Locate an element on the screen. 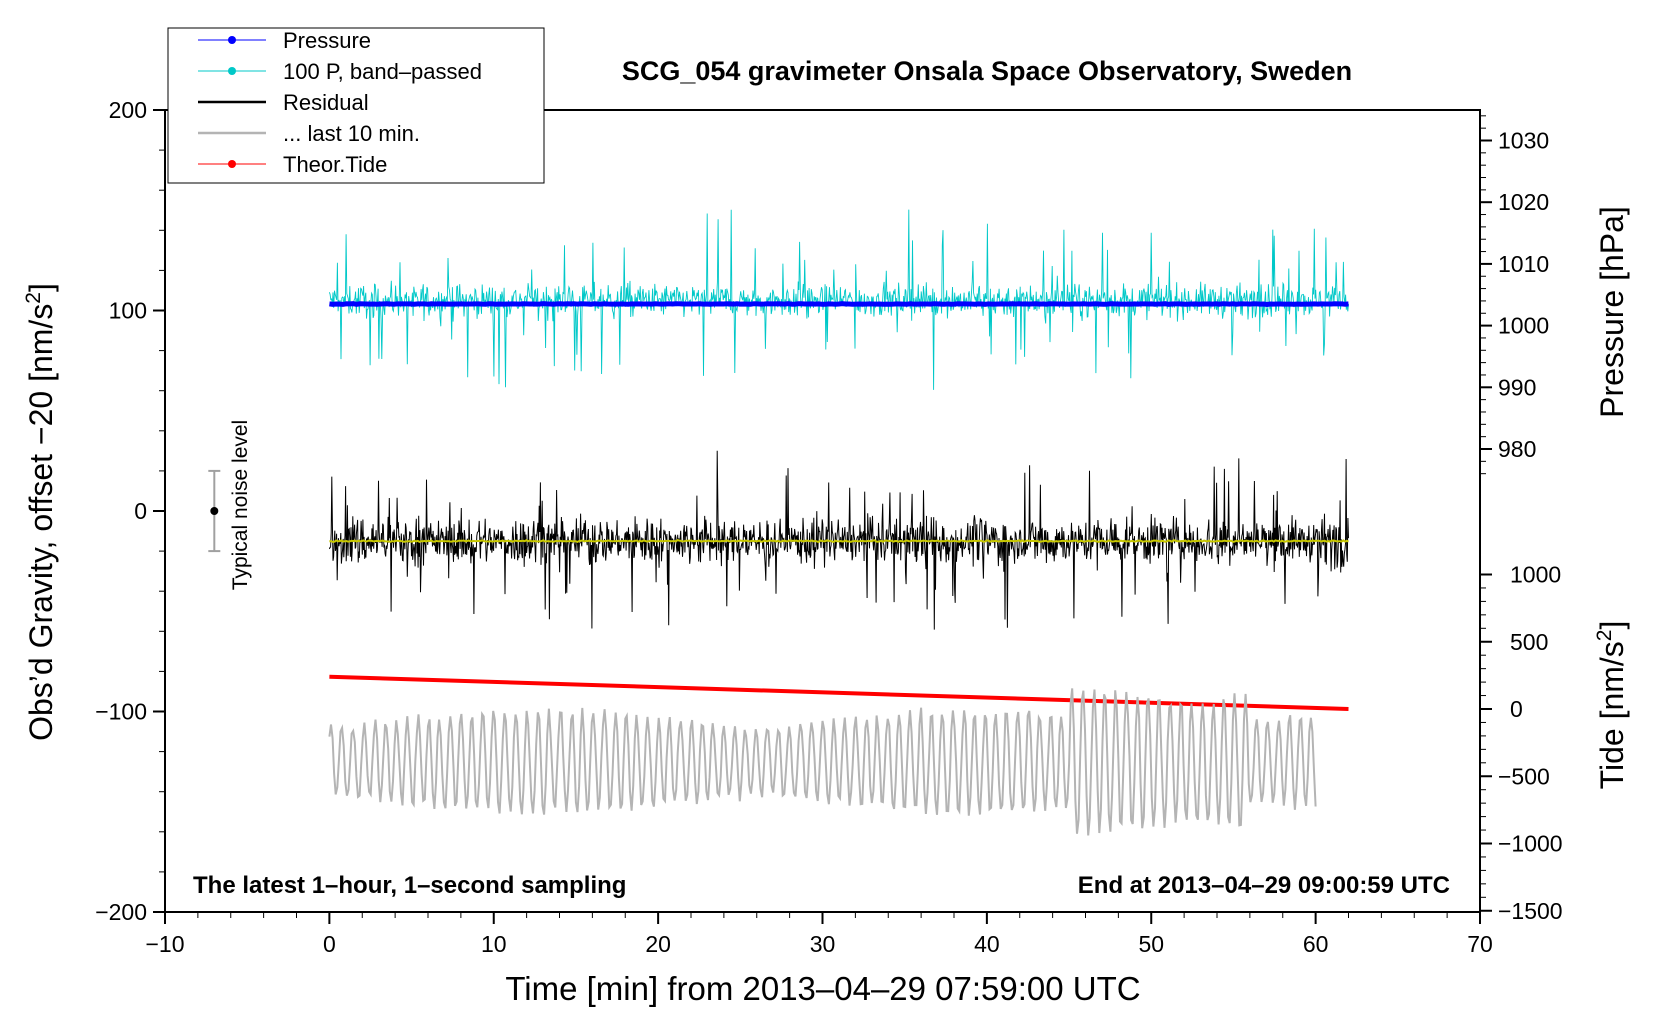 The image size is (1660, 1020). y-axis-label-tide-sup: 2 is located at coordinates (1604, 636).